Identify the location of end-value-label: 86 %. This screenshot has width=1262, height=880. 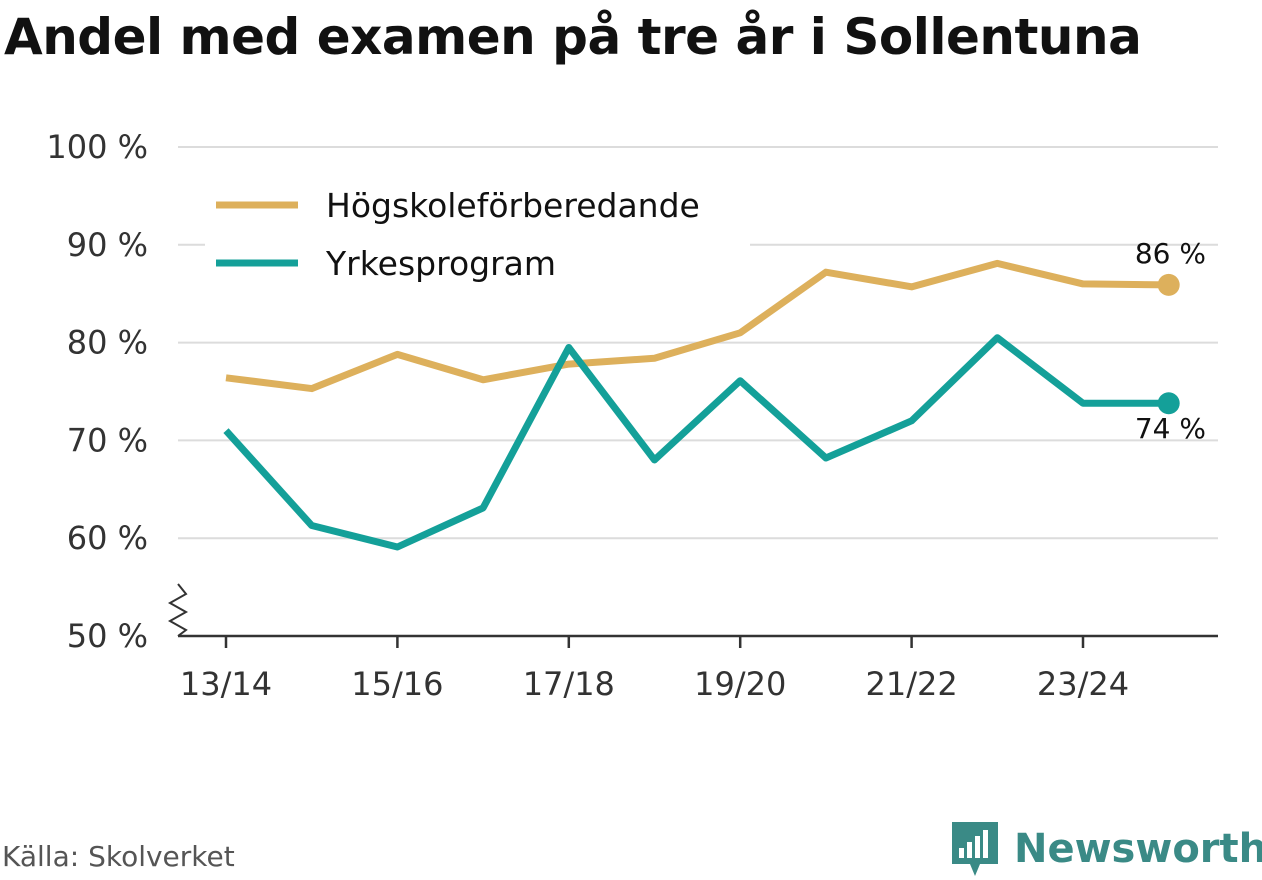
(1170, 253).